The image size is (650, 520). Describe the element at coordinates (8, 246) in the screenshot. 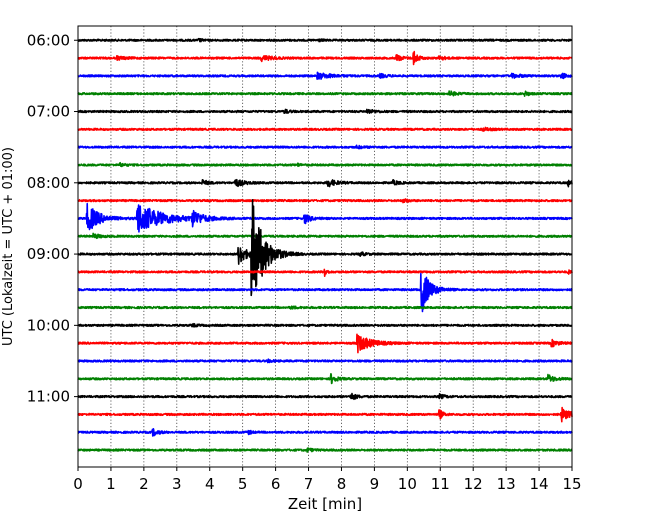

I see `y-axis-title: UTC (Lokalzeit = UTC + 01:00)` at that location.